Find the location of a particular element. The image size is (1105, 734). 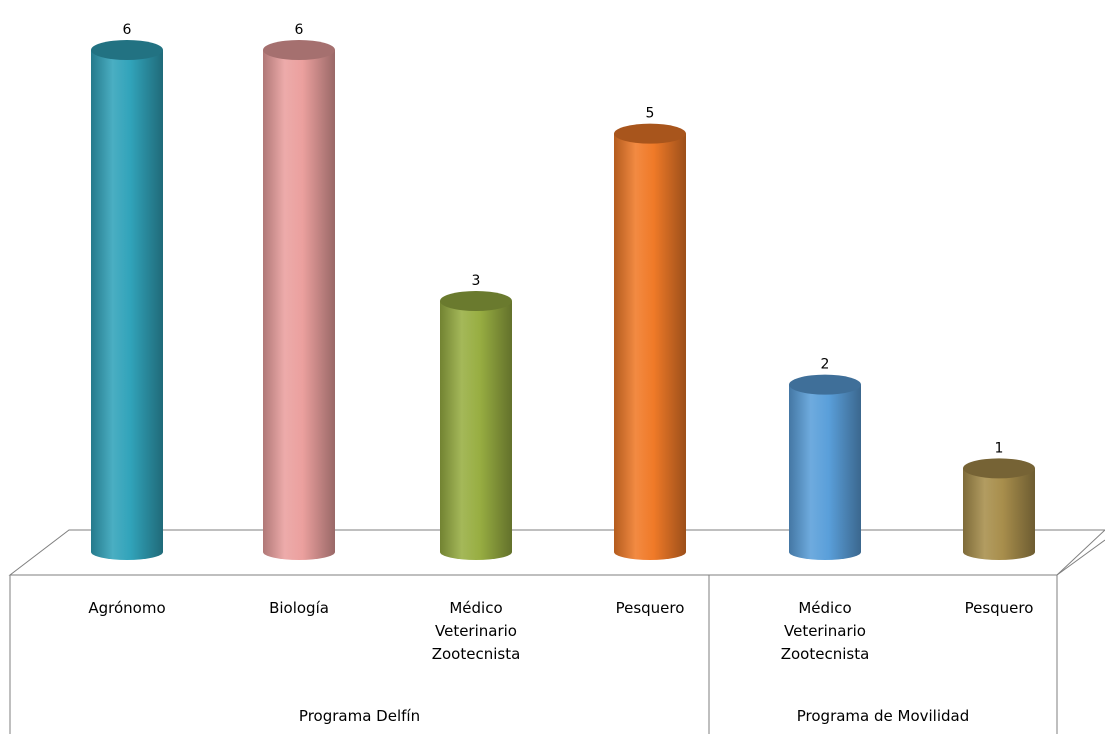

floor-right-edge is located at coordinates (1080, 557).